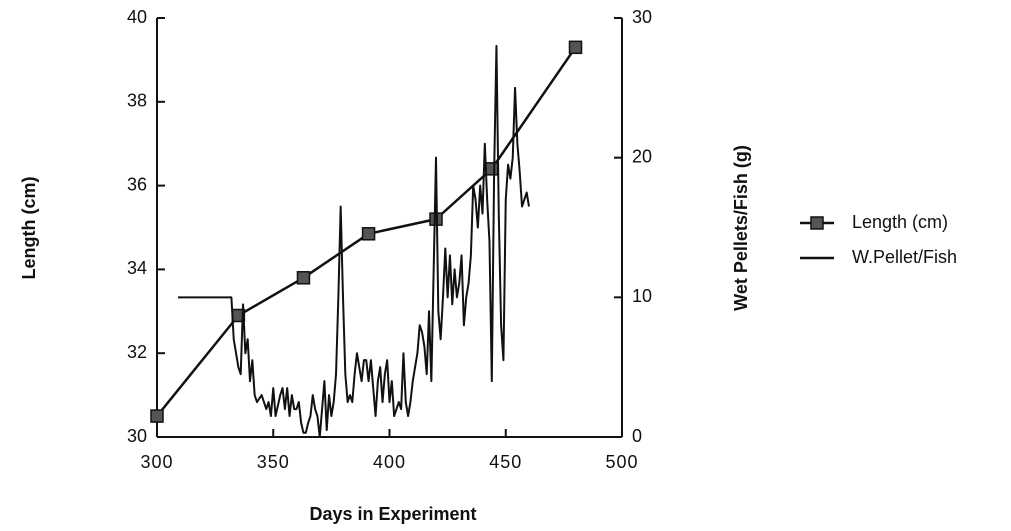  I want to click on y-tick-label: 36, so click(137, 184).